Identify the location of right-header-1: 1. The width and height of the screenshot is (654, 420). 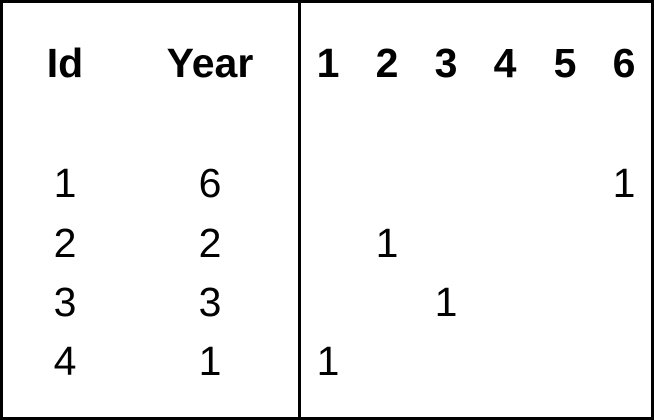
(328, 63).